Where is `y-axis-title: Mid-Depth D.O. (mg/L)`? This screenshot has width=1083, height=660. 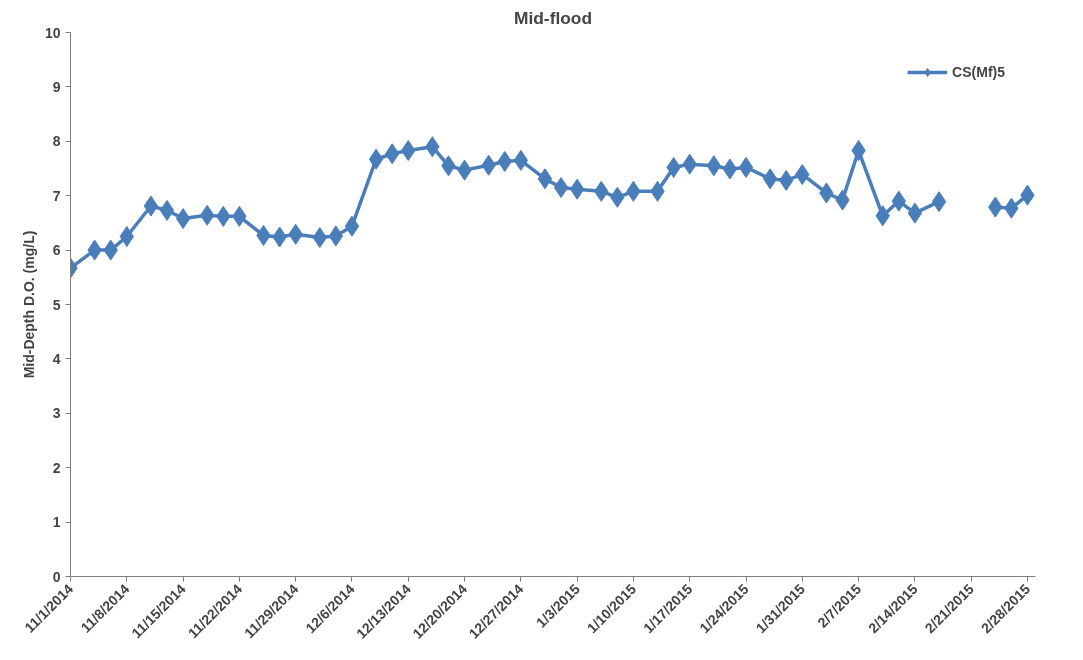 y-axis-title: Mid-Depth D.O. (mg/L) is located at coordinates (28, 304).